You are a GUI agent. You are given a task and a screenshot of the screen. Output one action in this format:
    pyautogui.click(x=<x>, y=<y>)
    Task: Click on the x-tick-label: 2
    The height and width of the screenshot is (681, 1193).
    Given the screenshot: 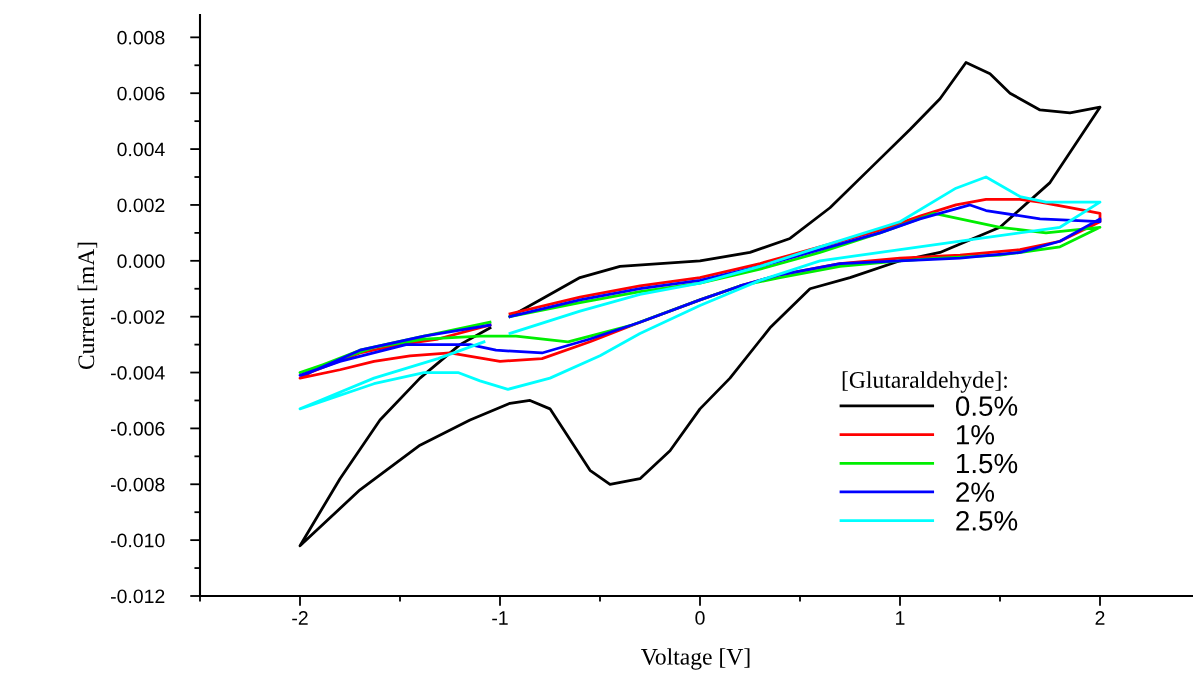 What is the action you would take?
    pyautogui.click(x=1100, y=618)
    